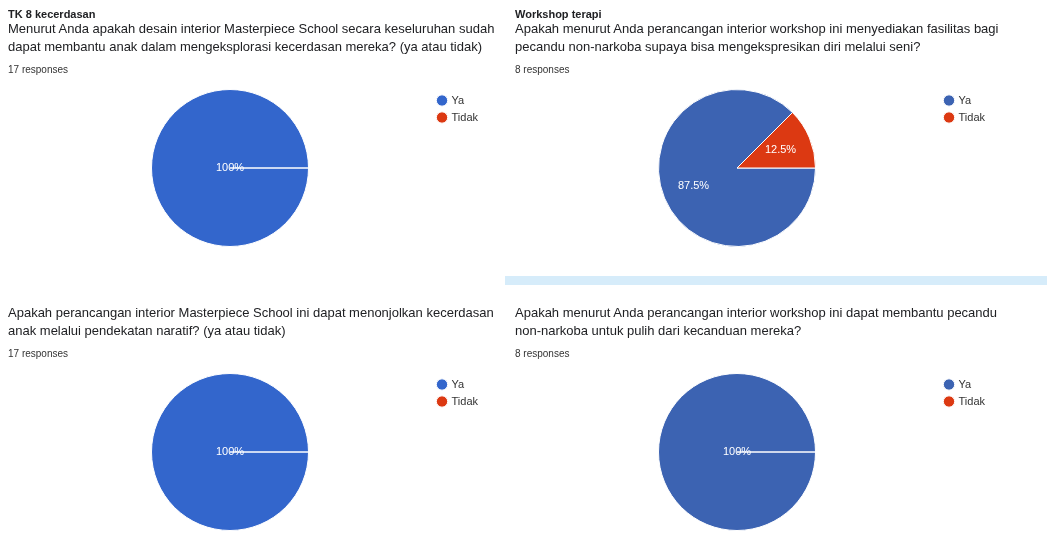 This screenshot has height=544, width=1047. I want to click on chart-subtitle: Apakah menurut Anda perancangan interior workshop ini dapat membantu pecandu non-narkoba untuk pulih dari kecanduan mereka?, so click(757, 322).